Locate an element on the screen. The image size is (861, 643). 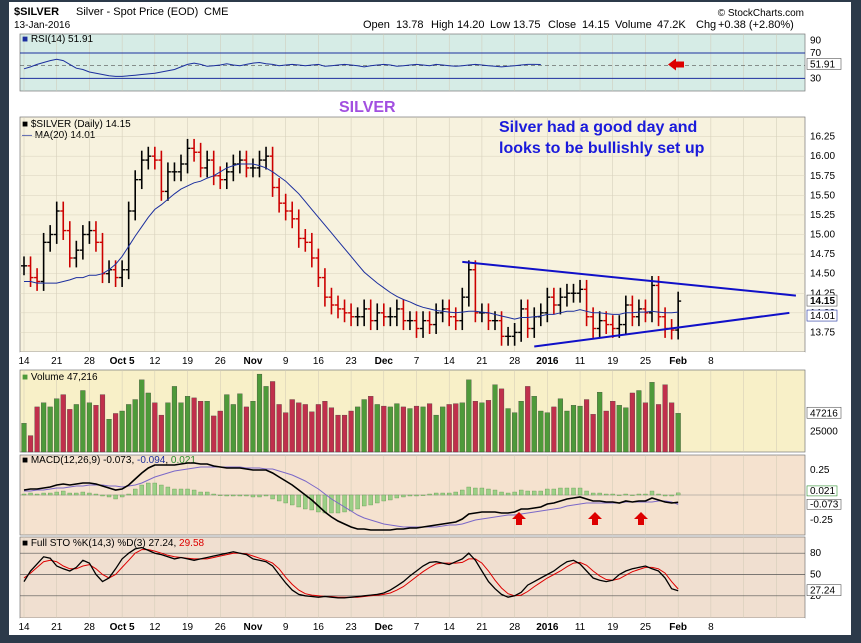
sto-k-line is located at coordinates (351, 572).